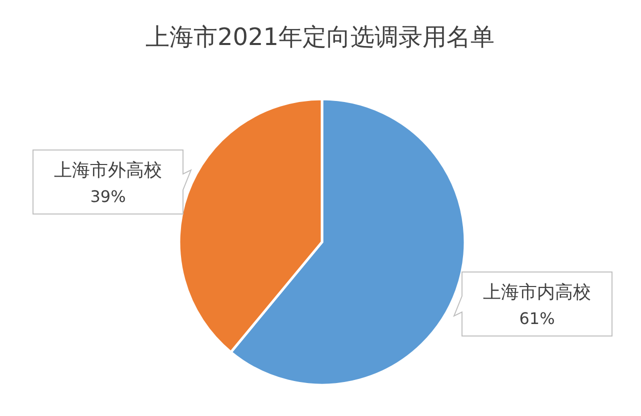 The height and width of the screenshot is (416, 641). I want to click on data-label: 39%, so click(108, 196).